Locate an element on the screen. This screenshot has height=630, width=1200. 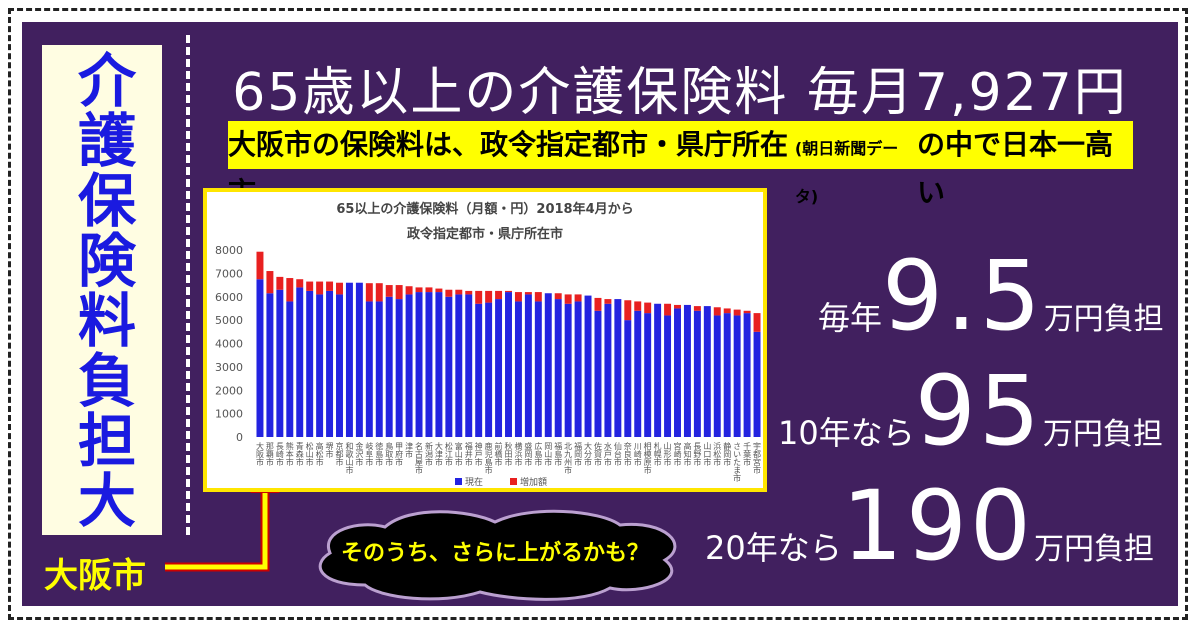
legend-label: 増加額 is located at coordinates (533, 482).